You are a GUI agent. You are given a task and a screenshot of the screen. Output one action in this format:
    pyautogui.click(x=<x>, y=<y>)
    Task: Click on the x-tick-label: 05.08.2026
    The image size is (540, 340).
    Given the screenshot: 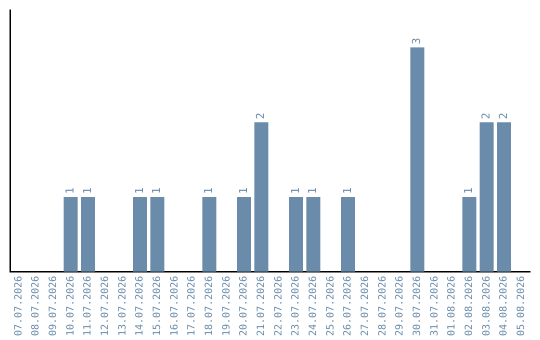 What is the action you would take?
    pyautogui.click(x=521, y=306)
    